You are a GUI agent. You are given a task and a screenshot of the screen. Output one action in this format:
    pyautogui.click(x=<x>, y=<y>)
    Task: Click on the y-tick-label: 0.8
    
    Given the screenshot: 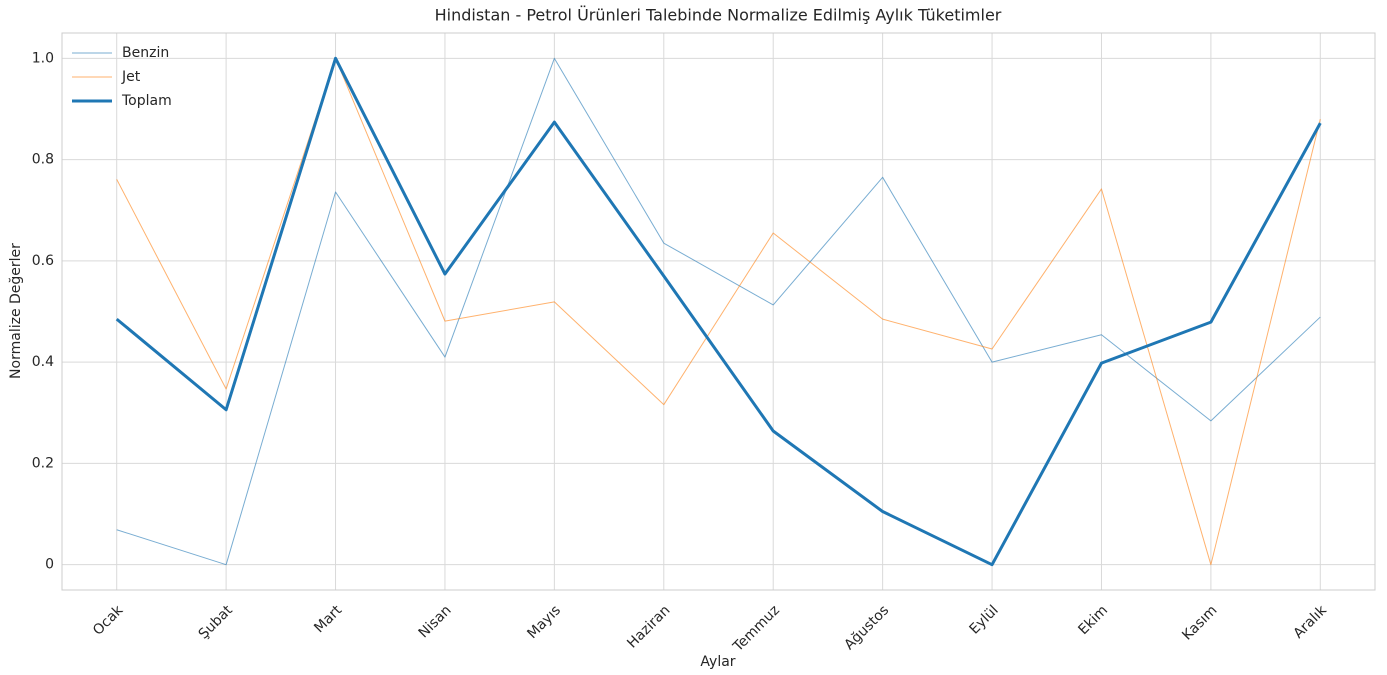 What is the action you would take?
    pyautogui.click(x=43, y=160)
    